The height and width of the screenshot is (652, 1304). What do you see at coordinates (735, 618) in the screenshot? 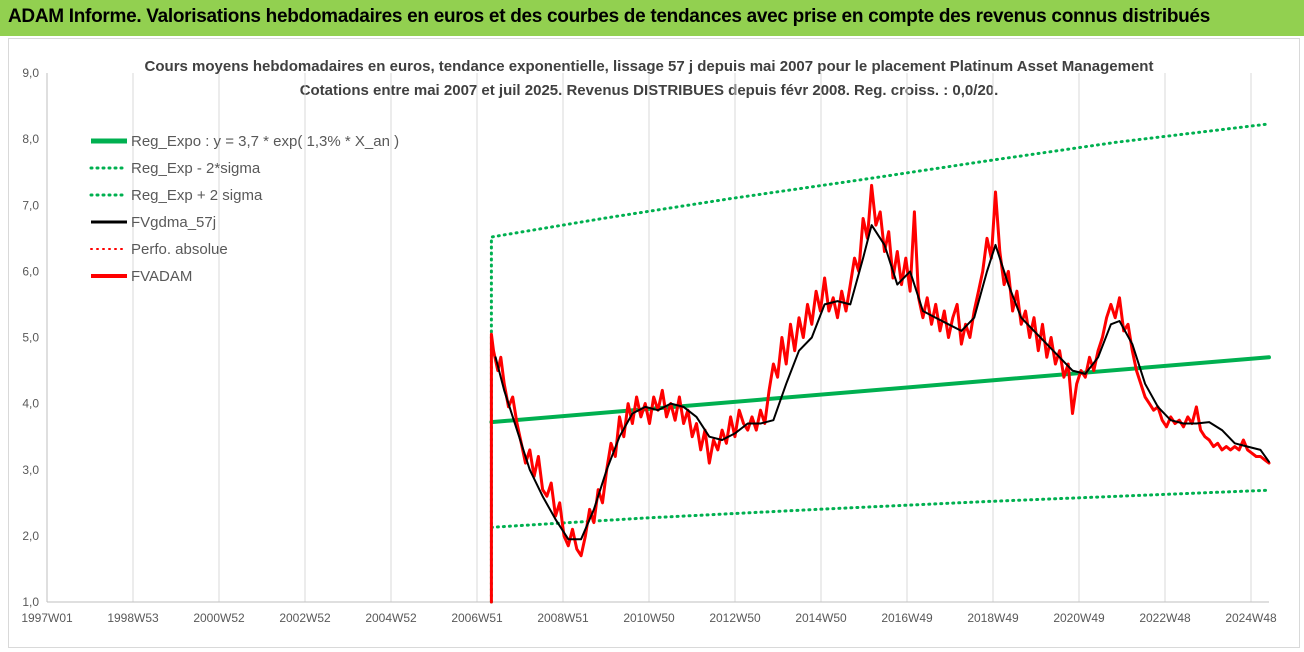
I see `x-tick-label: 2012W50` at bounding box center [735, 618].